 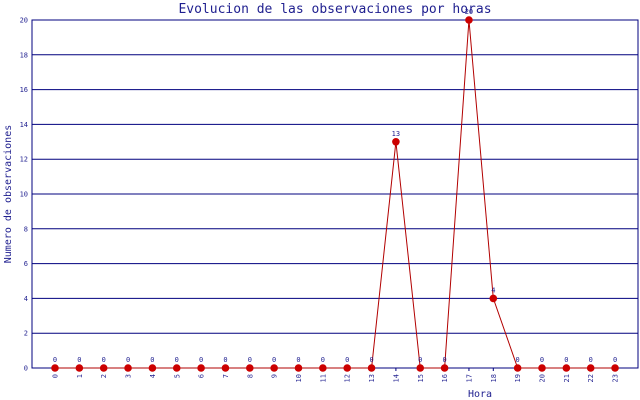 I want to click on x-tick-label: 1, so click(x=80, y=376).